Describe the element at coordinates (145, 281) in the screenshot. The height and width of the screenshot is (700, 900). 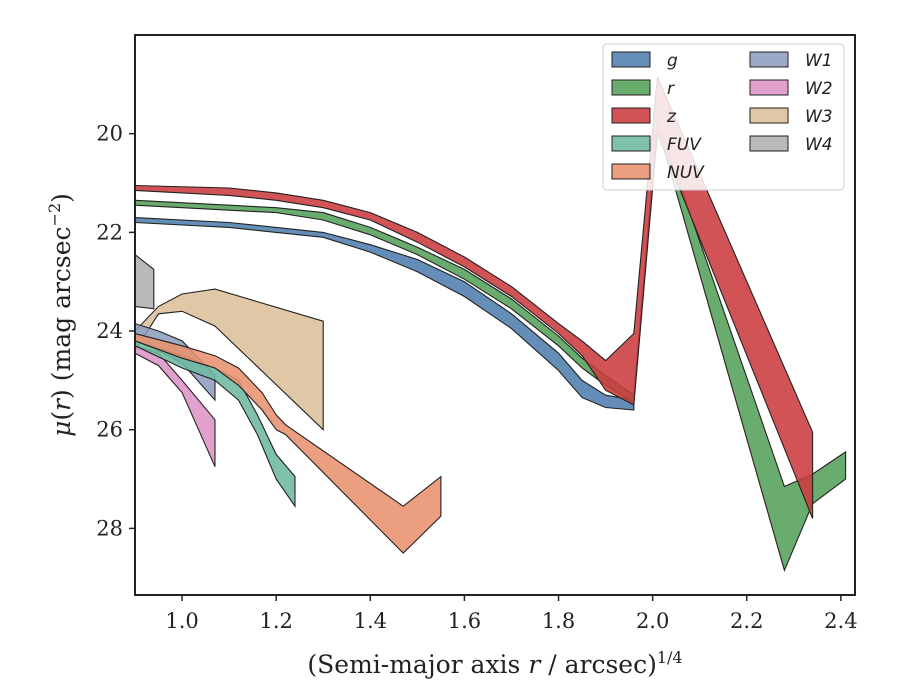
I see `series-band-w4` at that location.